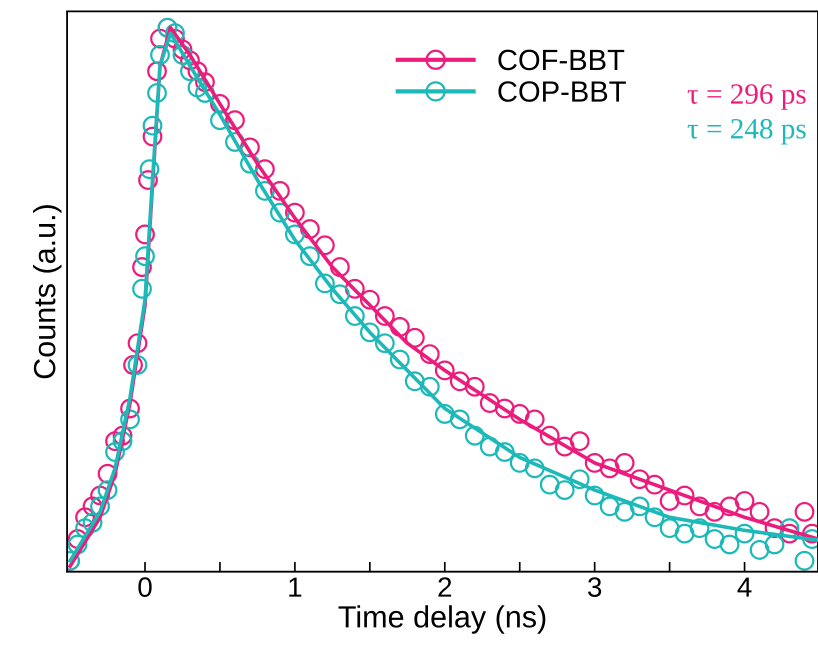 Image resolution: width=818 pixels, height=671 pixels. I want to click on x-axis-title: Time delay (ns), so click(442, 619).